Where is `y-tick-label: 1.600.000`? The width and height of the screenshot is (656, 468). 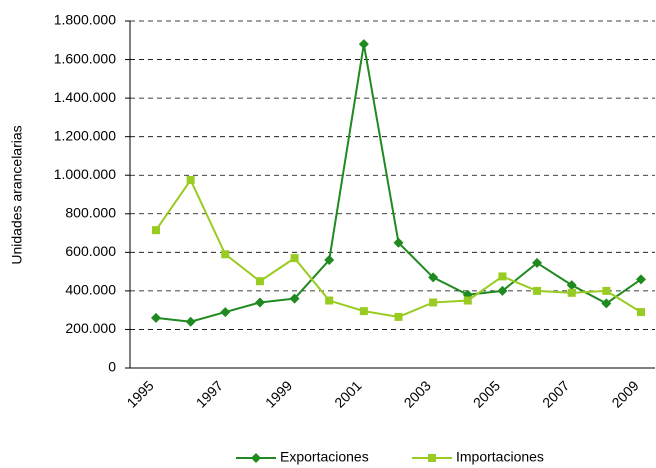 y-tick-label: 1.600.000 is located at coordinates (85, 58).